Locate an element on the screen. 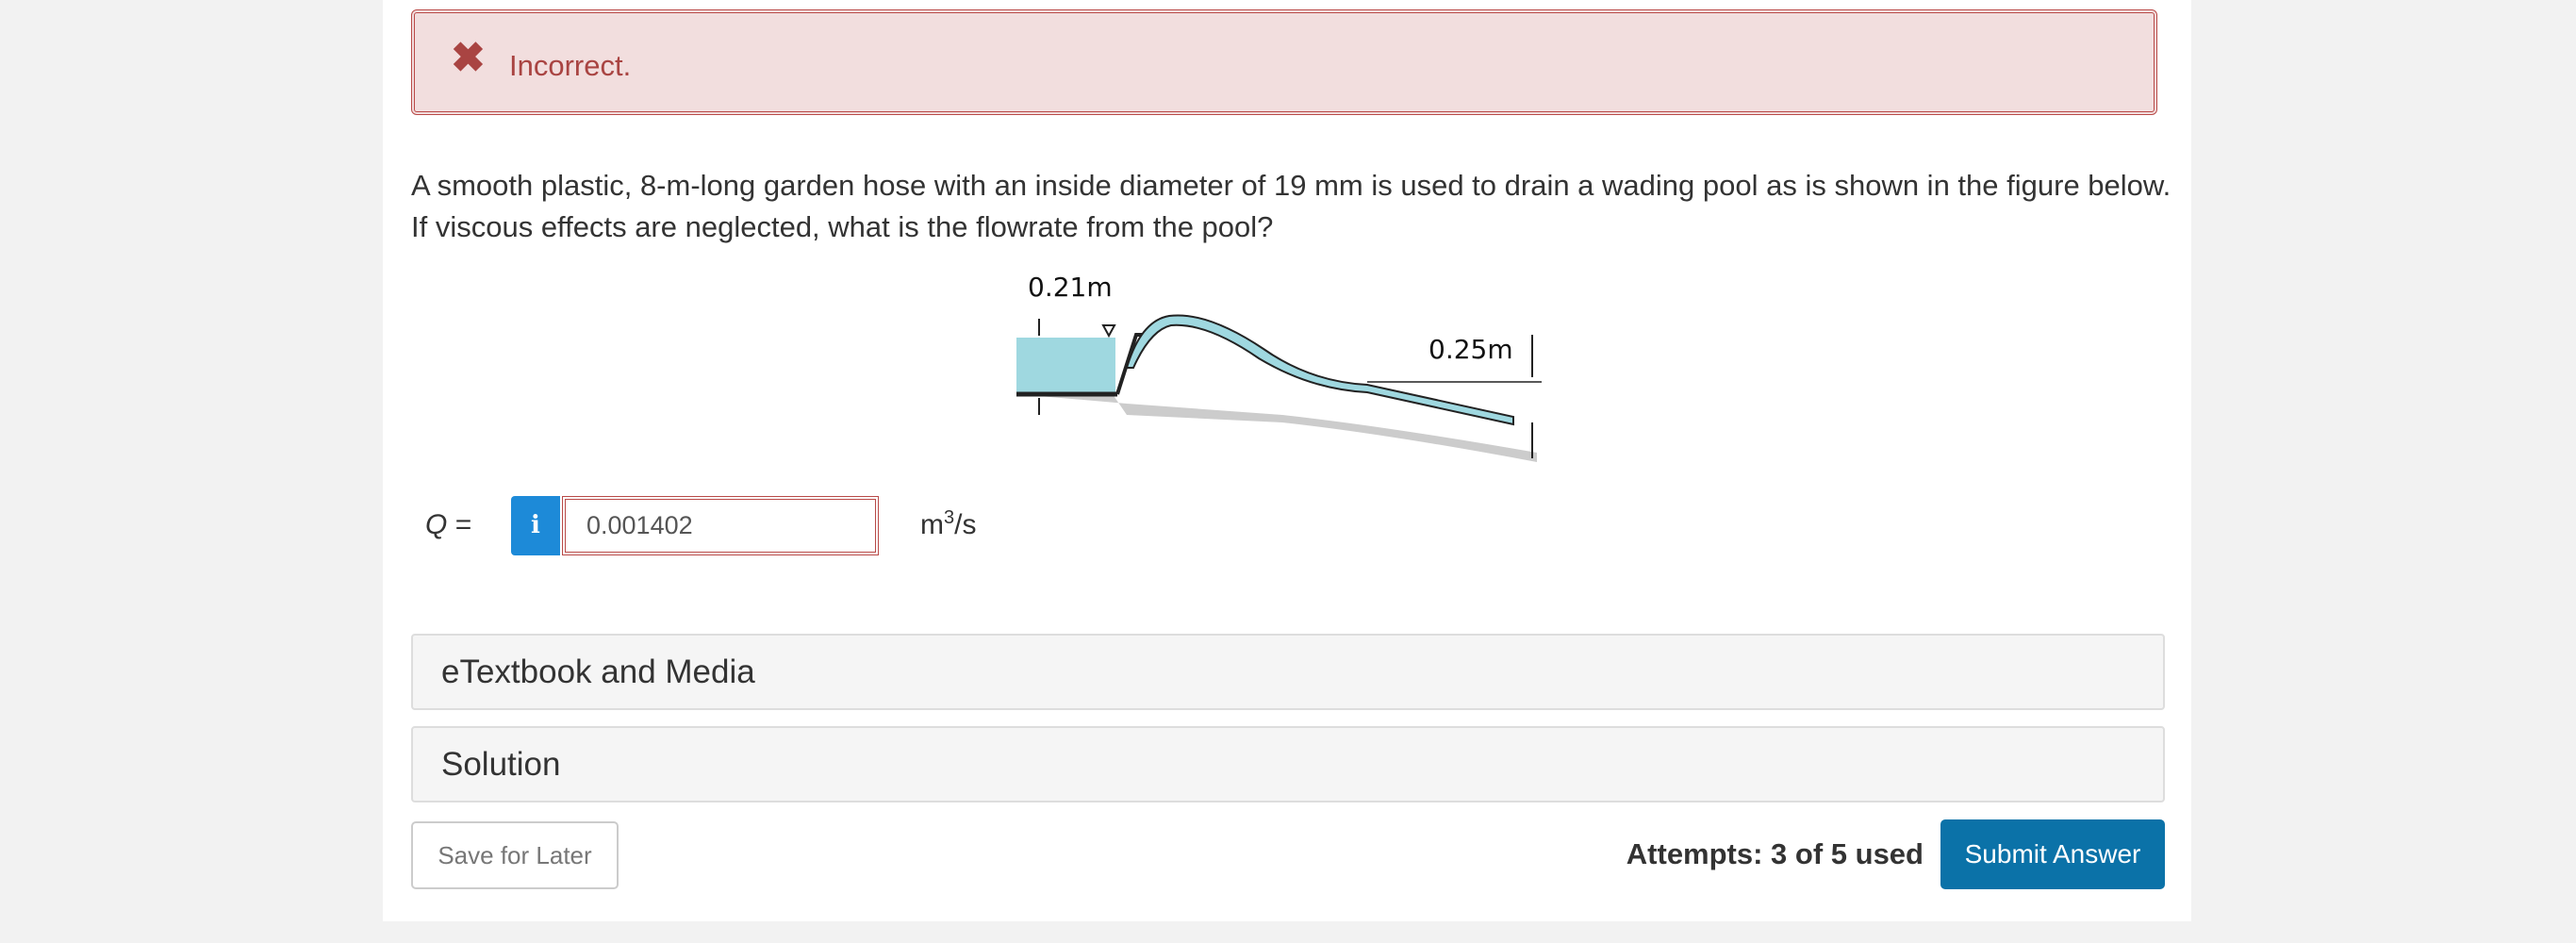 This screenshot has height=943, width=2576. answer-unit: m3/s is located at coordinates (948, 524).